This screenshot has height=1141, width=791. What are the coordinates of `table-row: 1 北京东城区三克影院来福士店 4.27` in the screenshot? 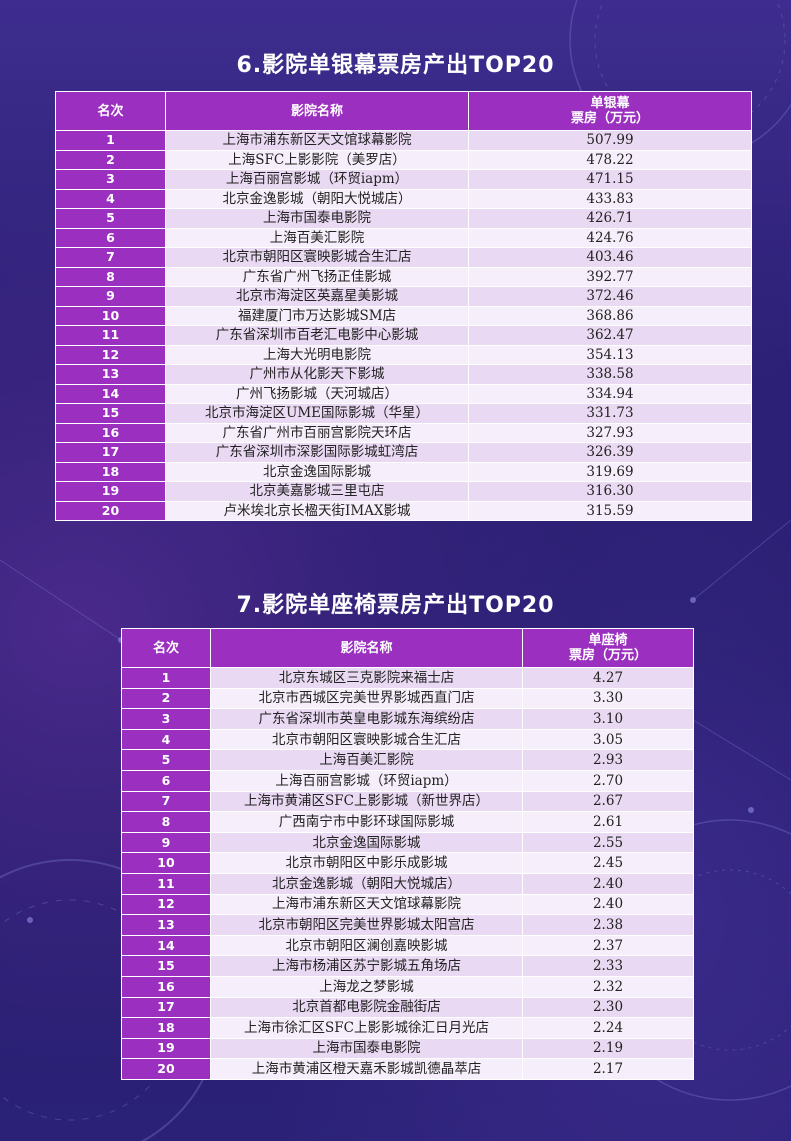 It's located at (407, 678).